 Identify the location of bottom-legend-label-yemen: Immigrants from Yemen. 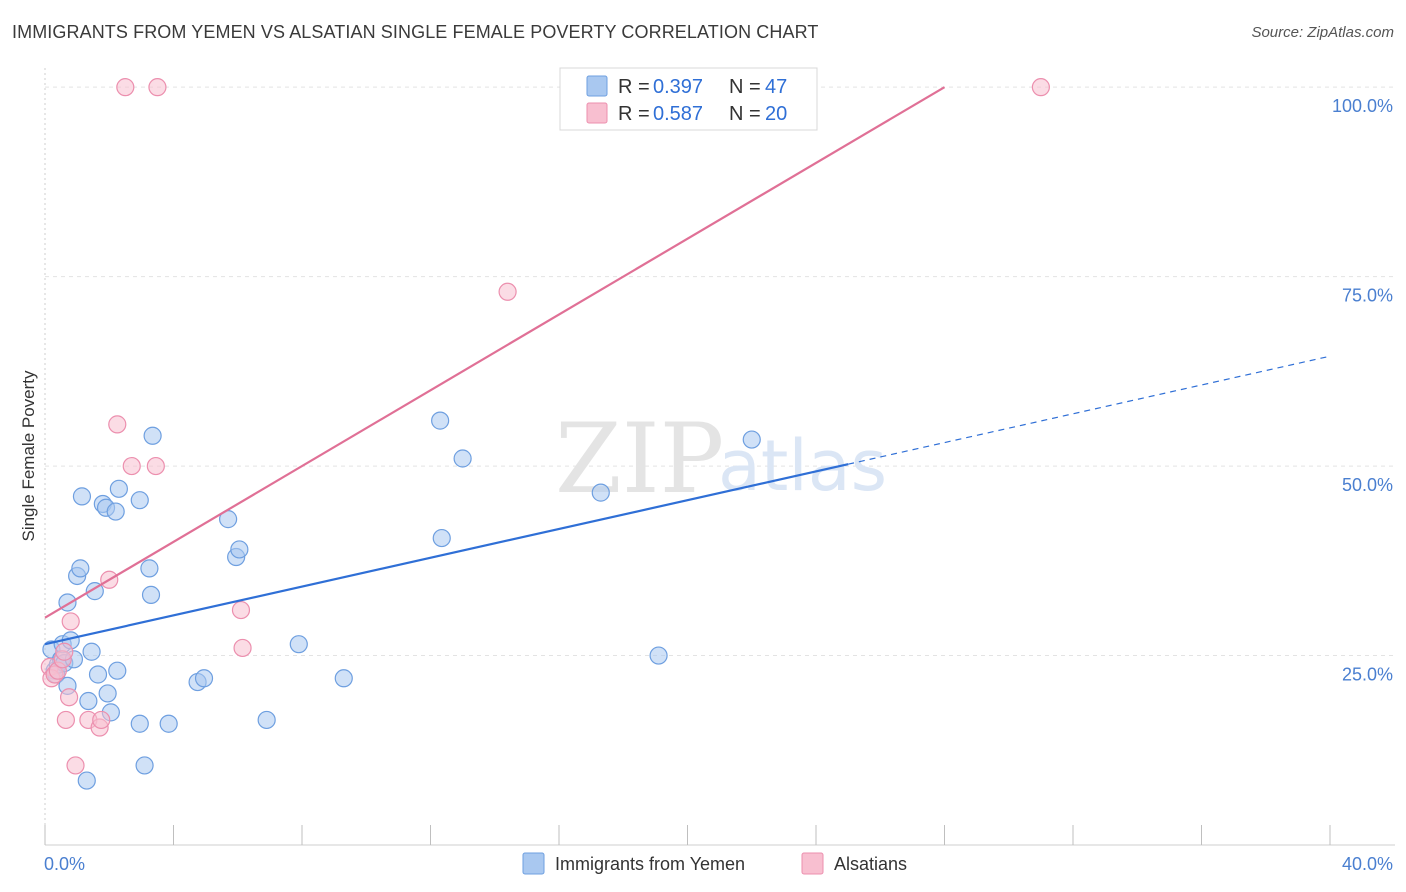
(650, 864).